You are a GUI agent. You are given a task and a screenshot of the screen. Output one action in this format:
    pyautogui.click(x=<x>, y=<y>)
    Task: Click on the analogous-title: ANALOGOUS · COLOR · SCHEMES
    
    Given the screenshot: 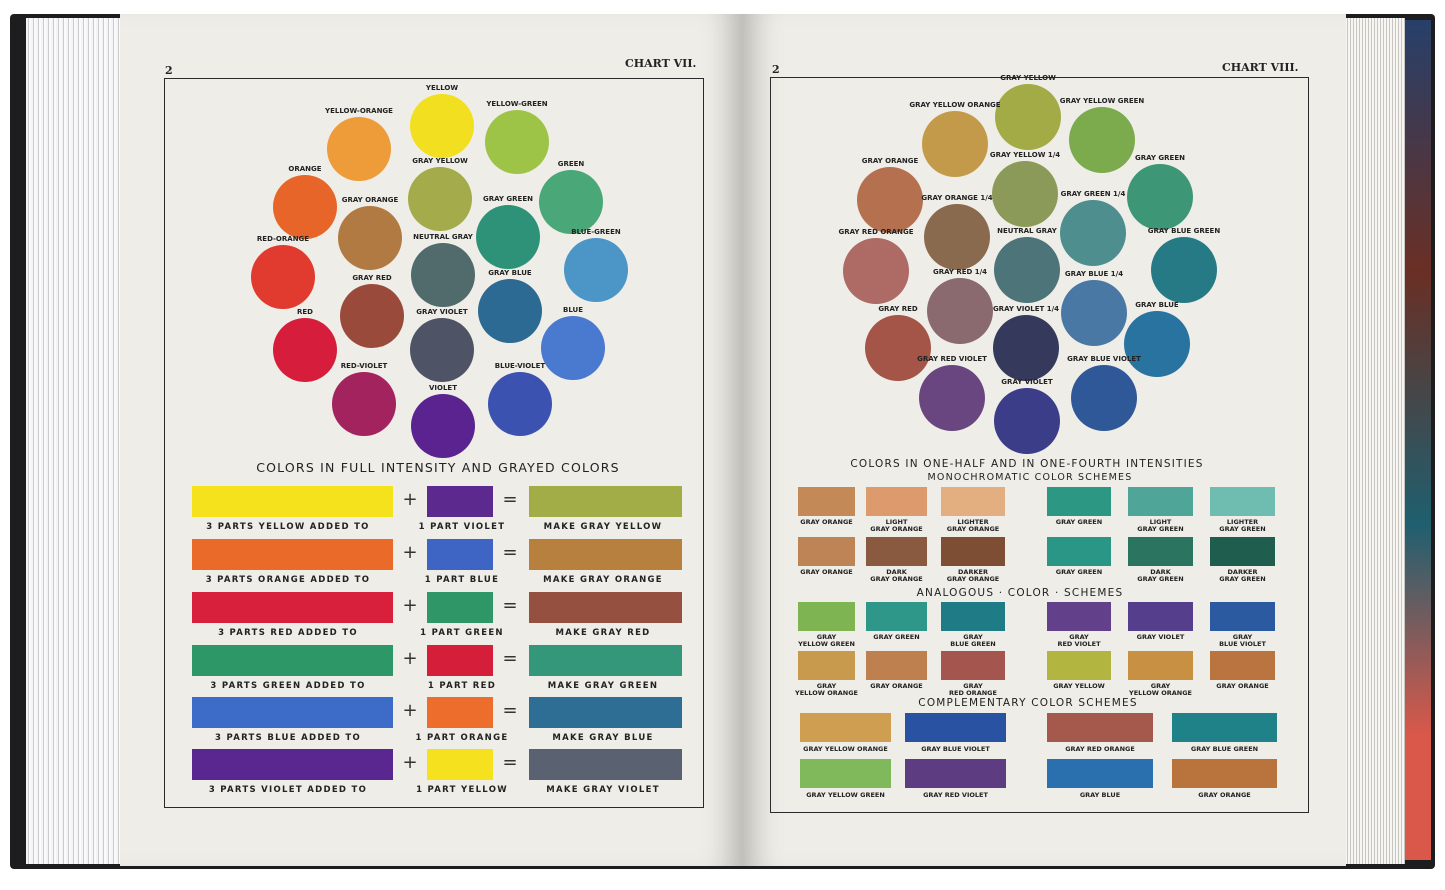 What is the action you would take?
    pyautogui.click(x=1020, y=593)
    